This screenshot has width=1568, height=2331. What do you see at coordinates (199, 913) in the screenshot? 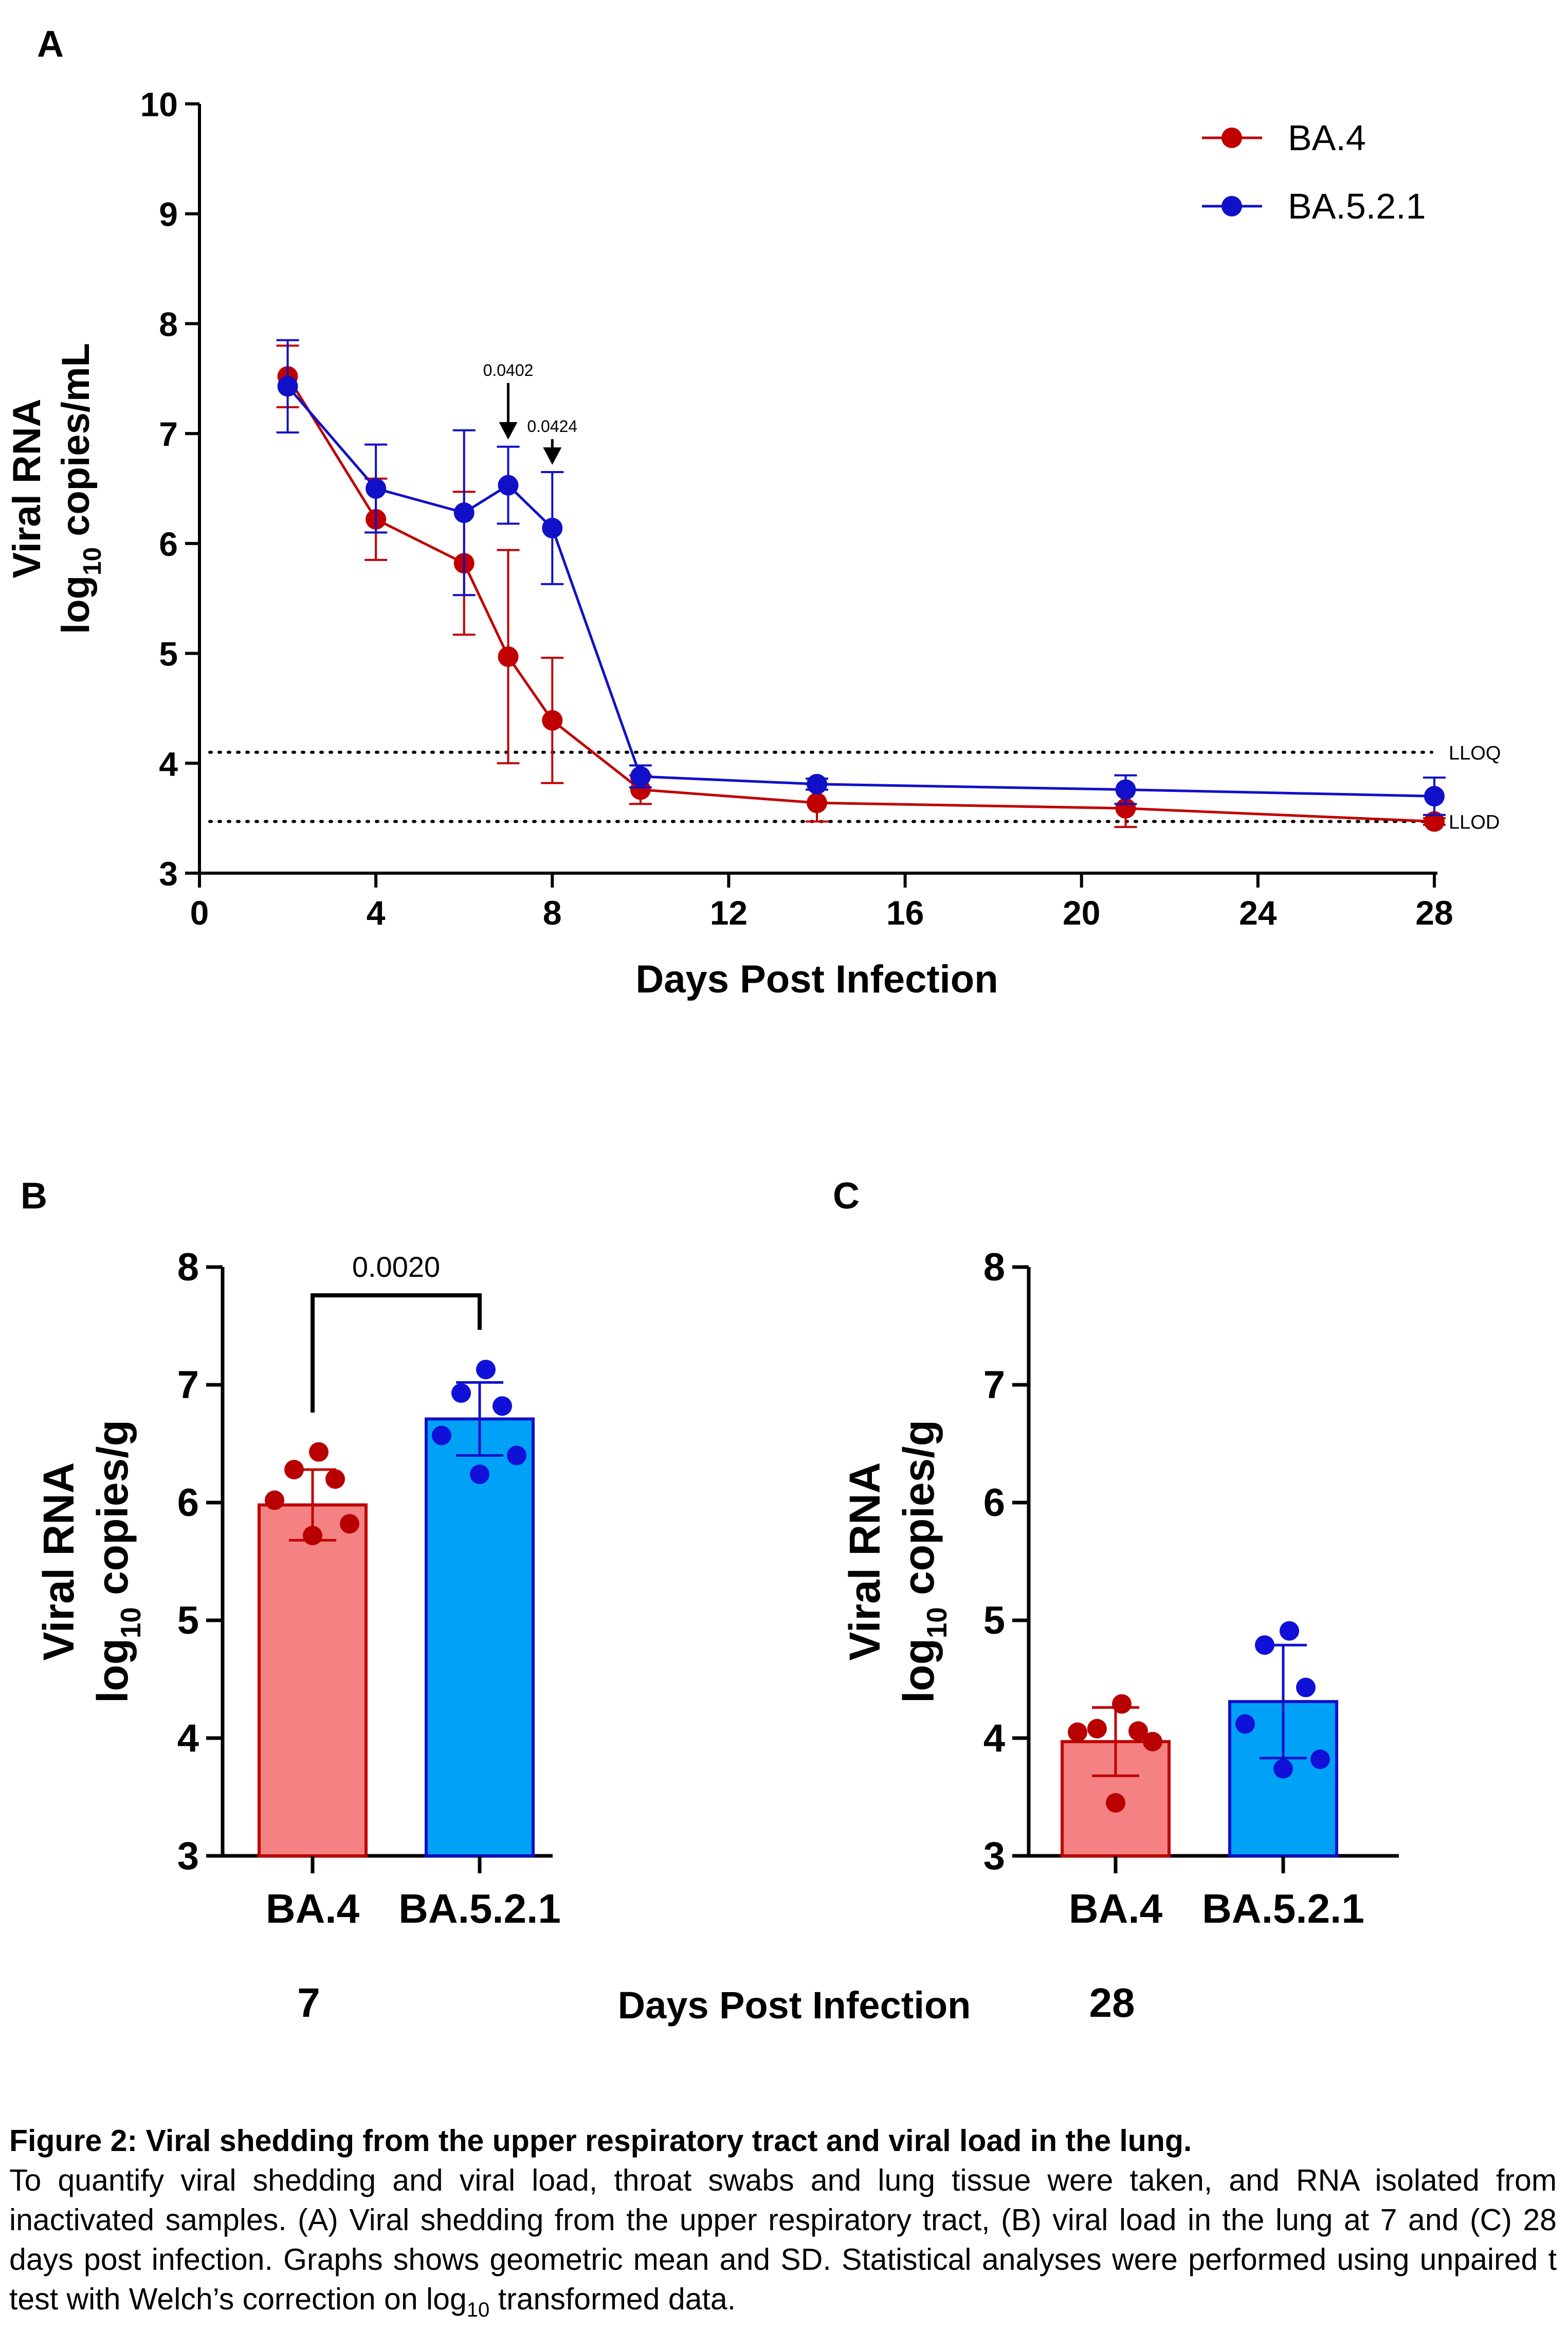
I see `x-tick-label: 0` at bounding box center [199, 913].